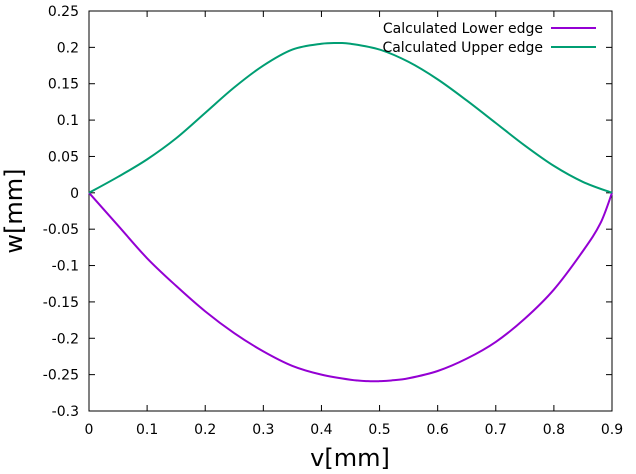 The height and width of the screenshot is (474, 636). Describe the element at coordinates (65, 339) in the screenshot. I see `y-tick-label: -0.2` at that location.